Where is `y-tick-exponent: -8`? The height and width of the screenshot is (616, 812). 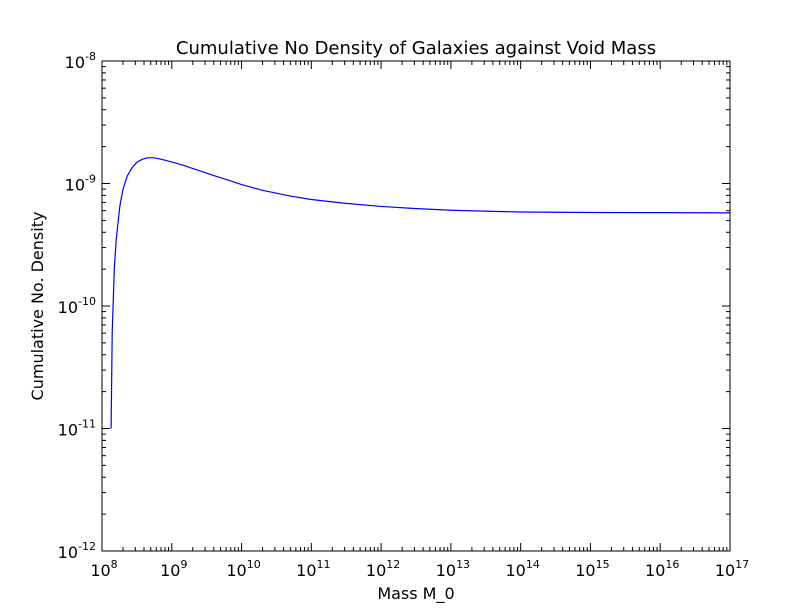
y-tick-exponent: -8 is located at coordinates (90, 56).